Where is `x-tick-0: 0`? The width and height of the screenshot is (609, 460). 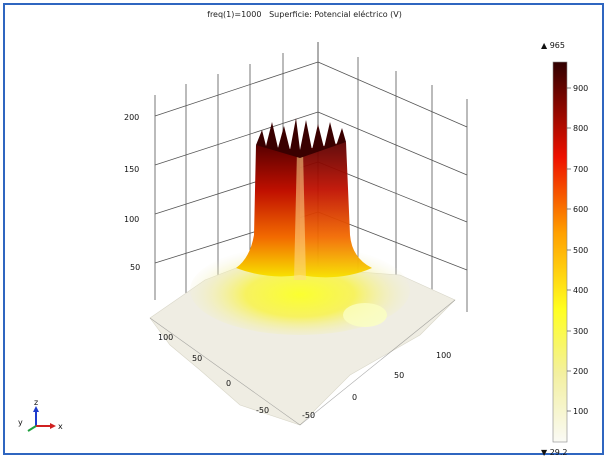
x-tick-0: 0 is located at coordinates (354, 397).